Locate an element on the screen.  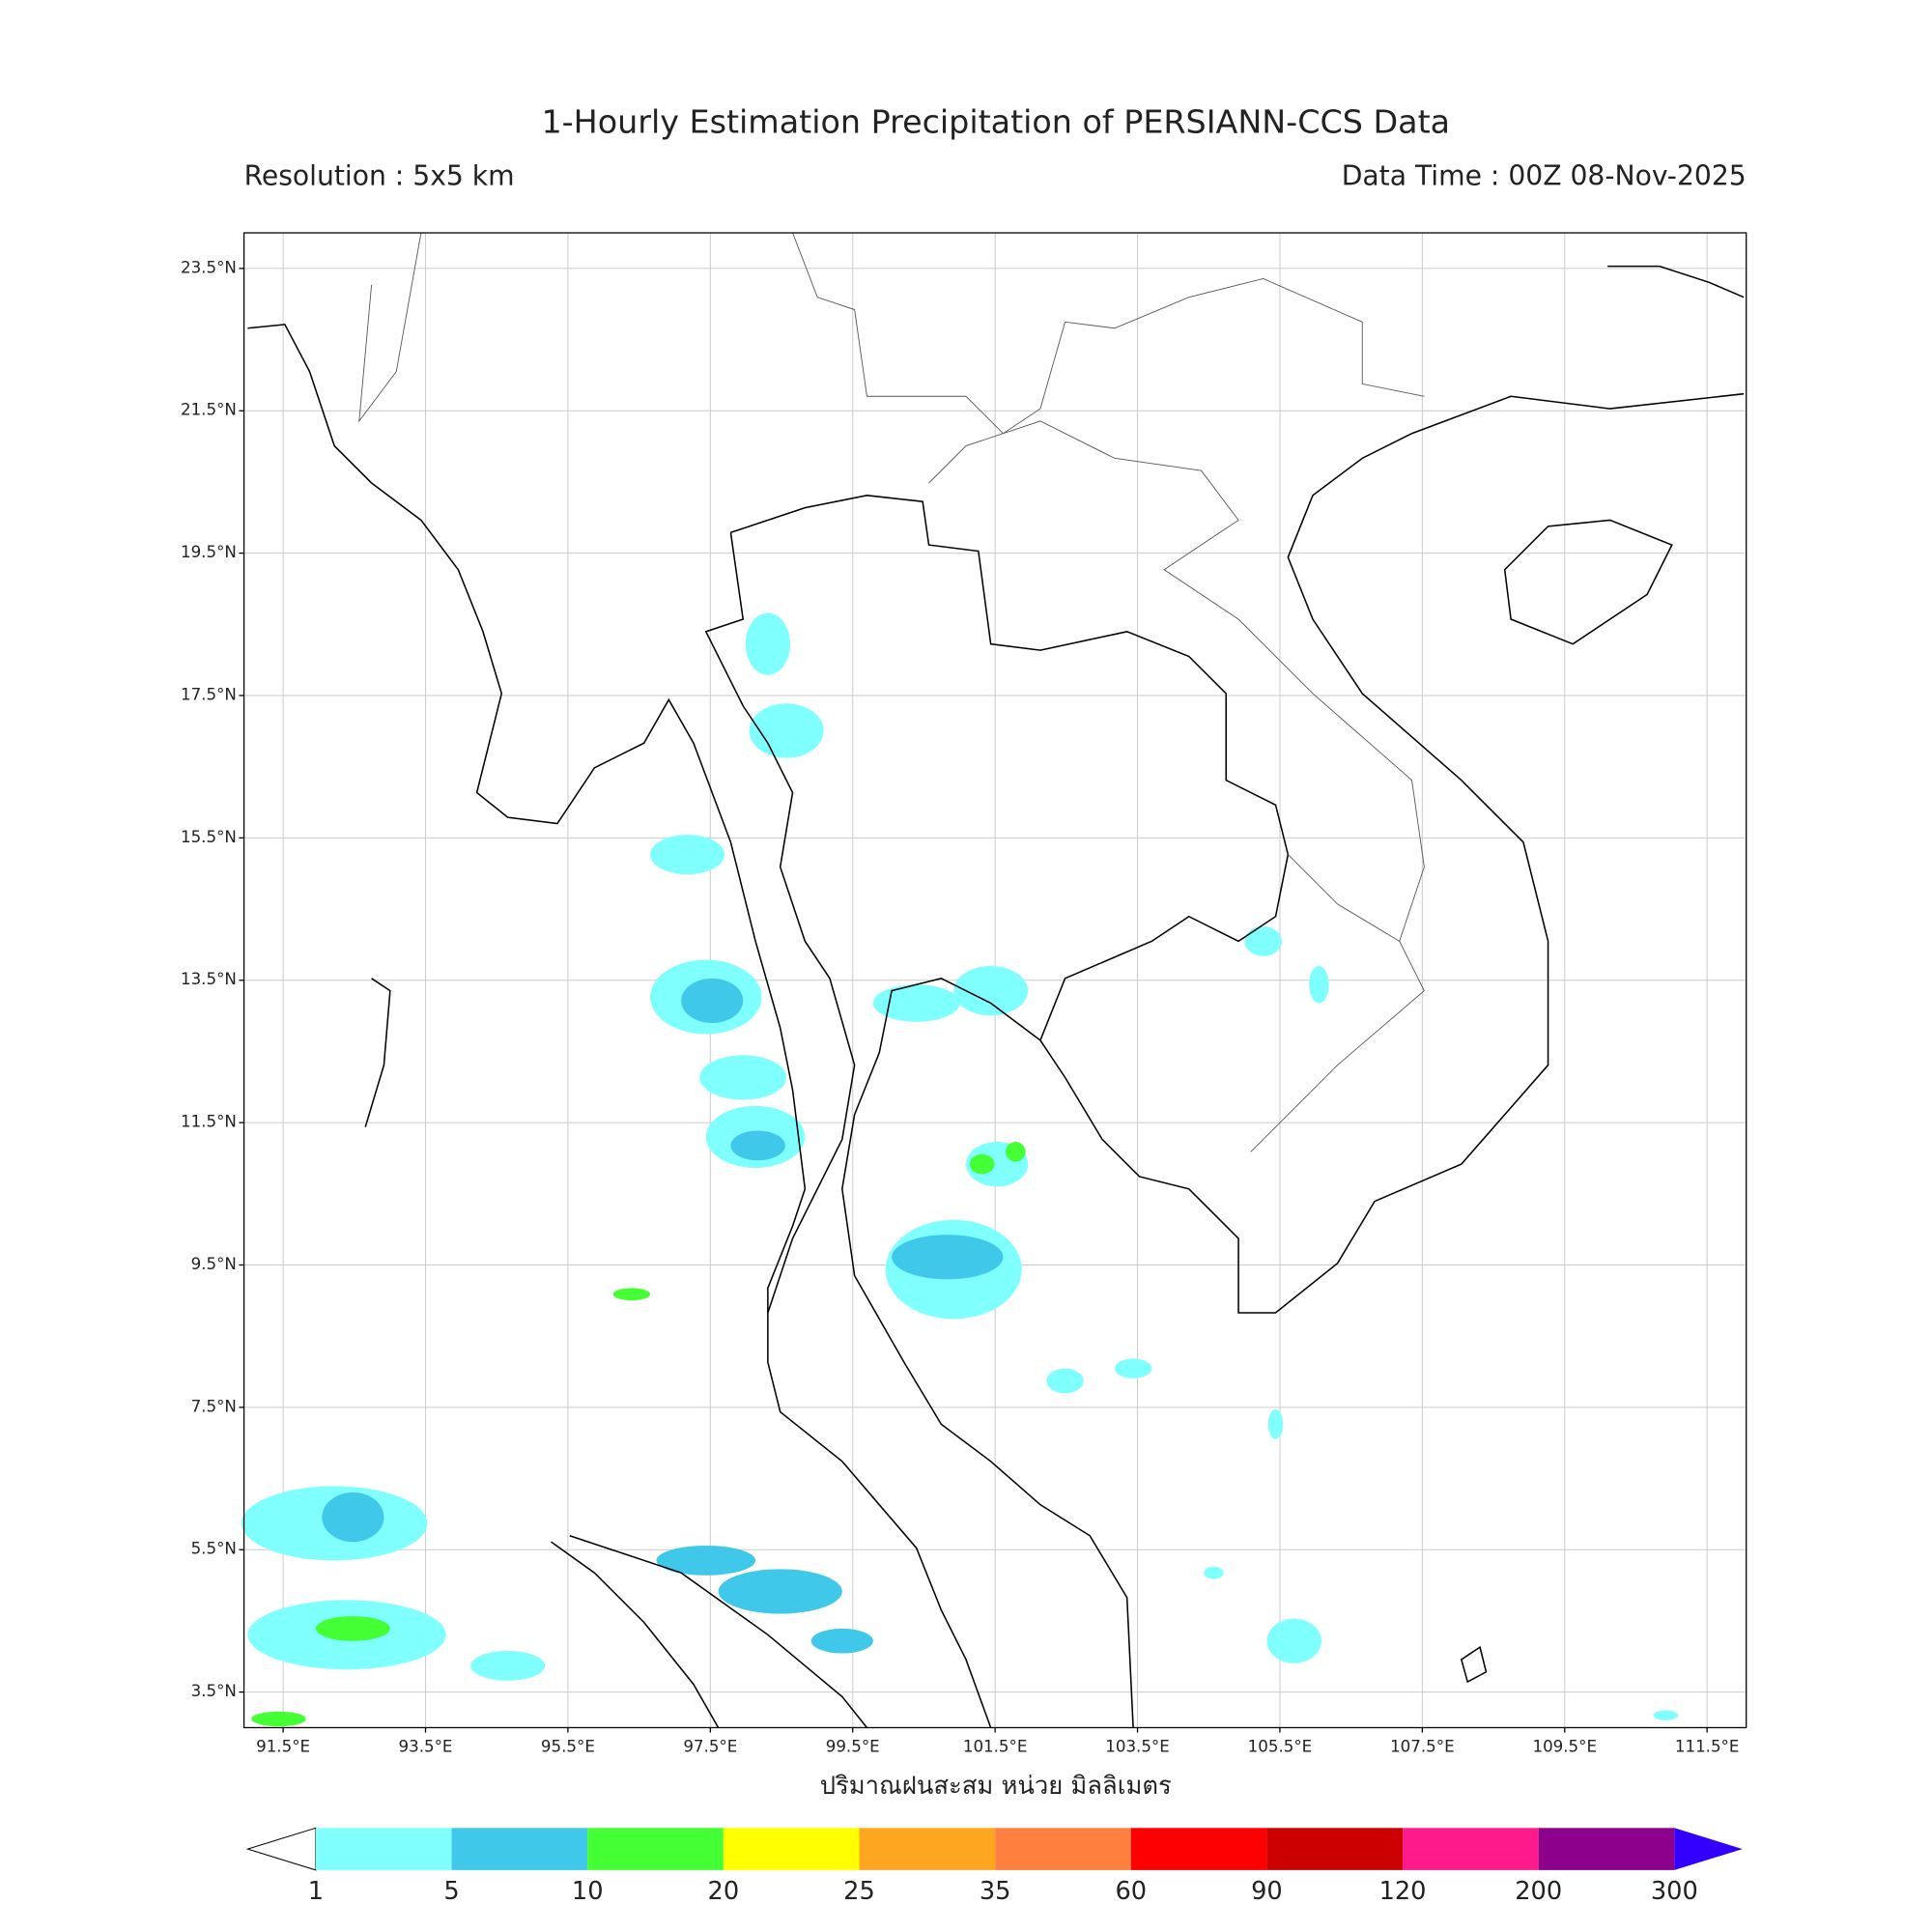
resolution: Resolution : 5x5 km is located at coordinates (379, 175).